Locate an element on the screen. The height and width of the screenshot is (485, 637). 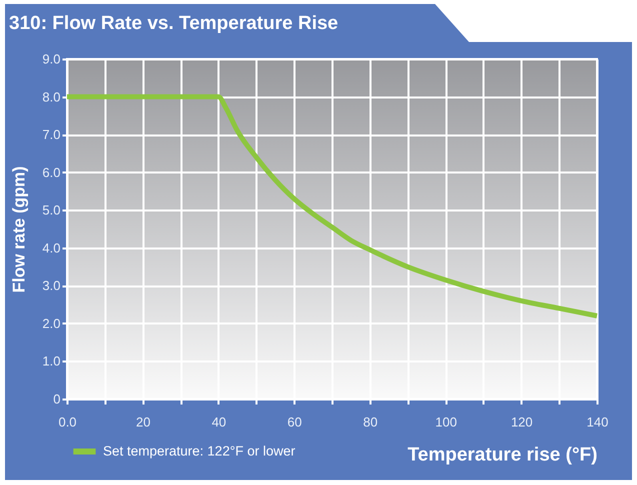
x-tick-label: 140 is located at coordinates (597, 422).